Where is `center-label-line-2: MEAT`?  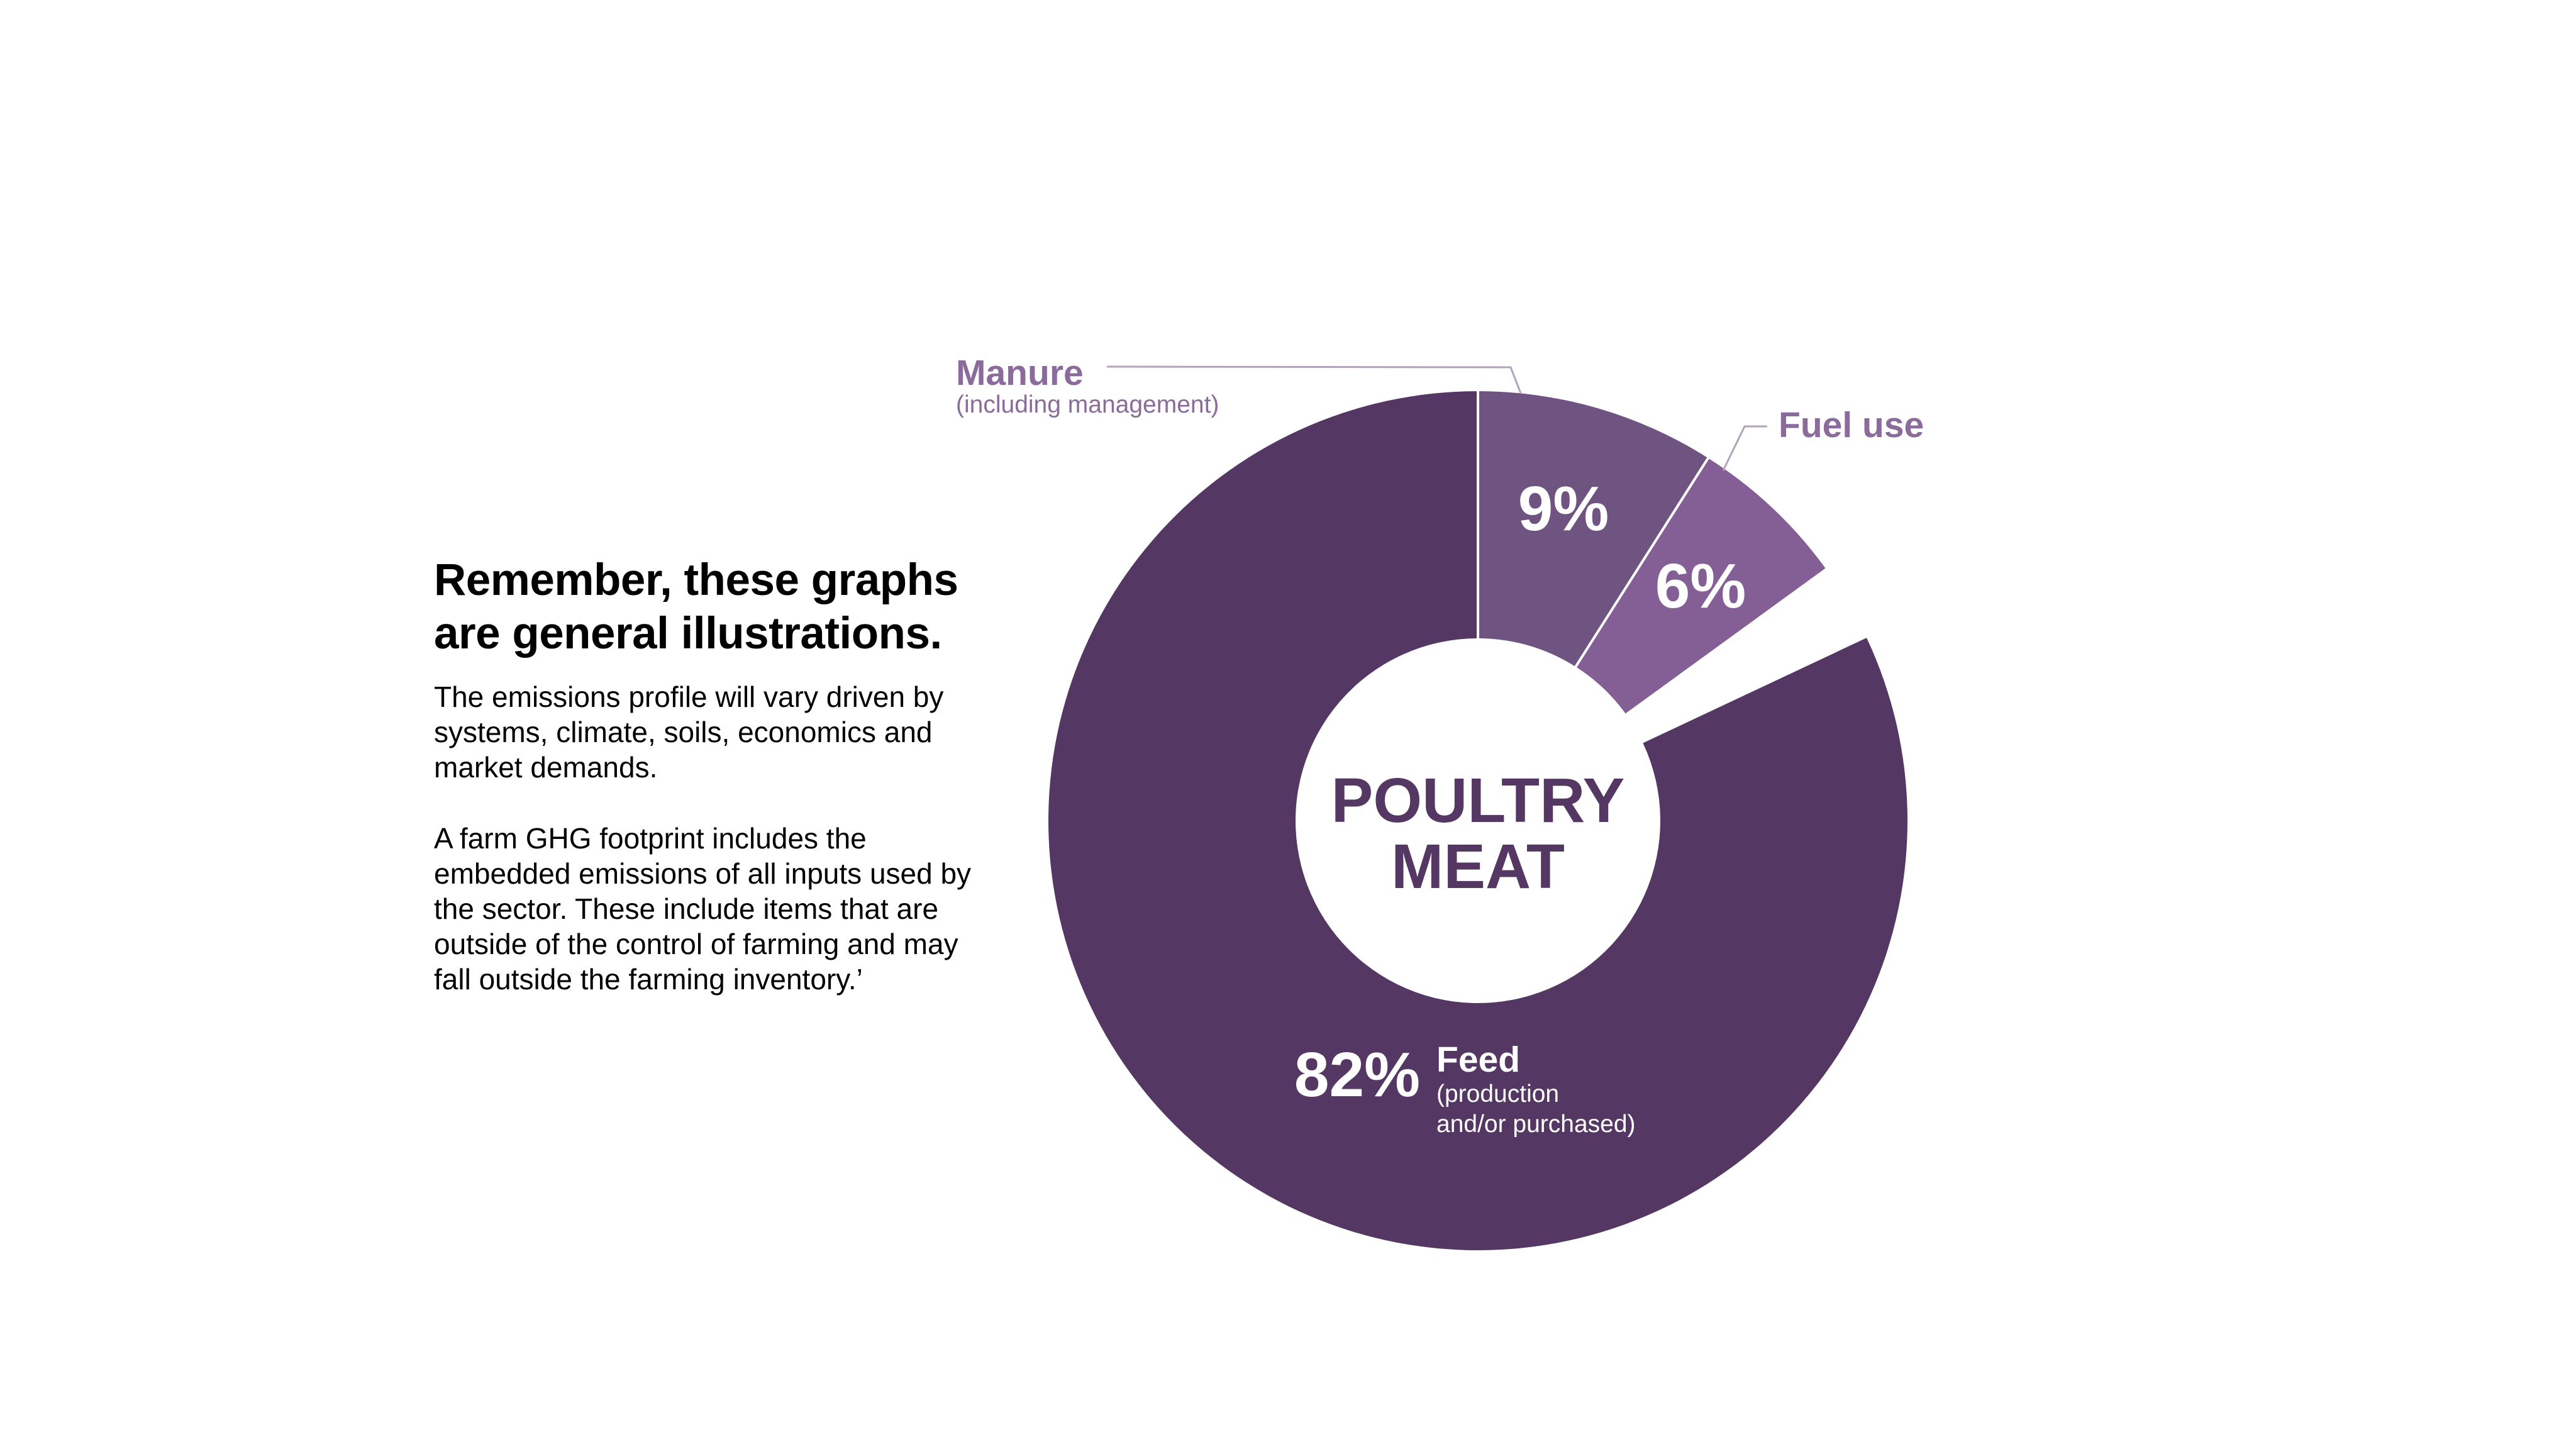 center-label-line-2: MEAT is located at coordinates (1478, 866).